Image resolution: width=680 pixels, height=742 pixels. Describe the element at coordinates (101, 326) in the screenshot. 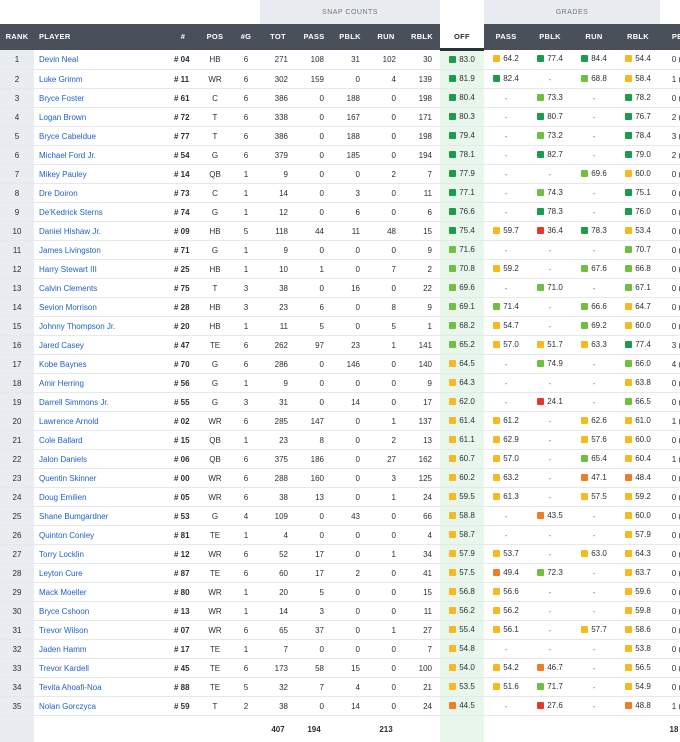

I see `player-link: Johnny Thompson Jr.` at that location.